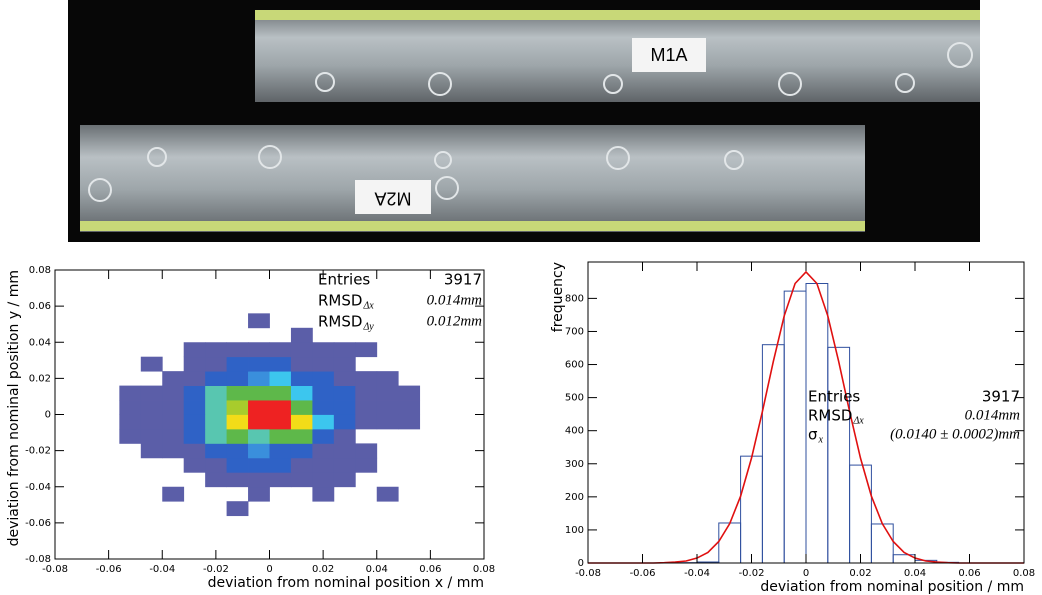  Describe the element at coordinates (1001, 397) in the screenshot. I see `stat-value: 3917` at that location.